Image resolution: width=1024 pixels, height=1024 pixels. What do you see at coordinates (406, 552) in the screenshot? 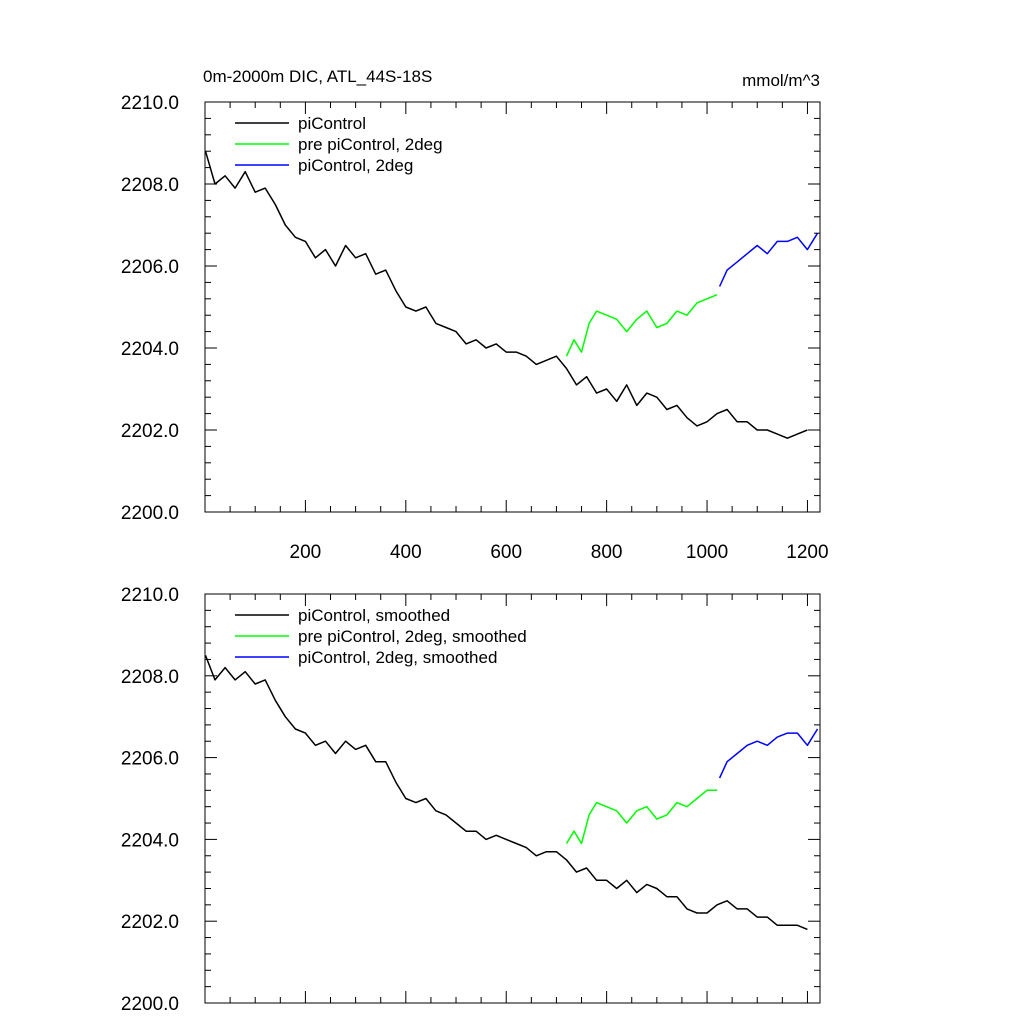
I see `x-tick-label: 400` at bounding box center [406, 552].